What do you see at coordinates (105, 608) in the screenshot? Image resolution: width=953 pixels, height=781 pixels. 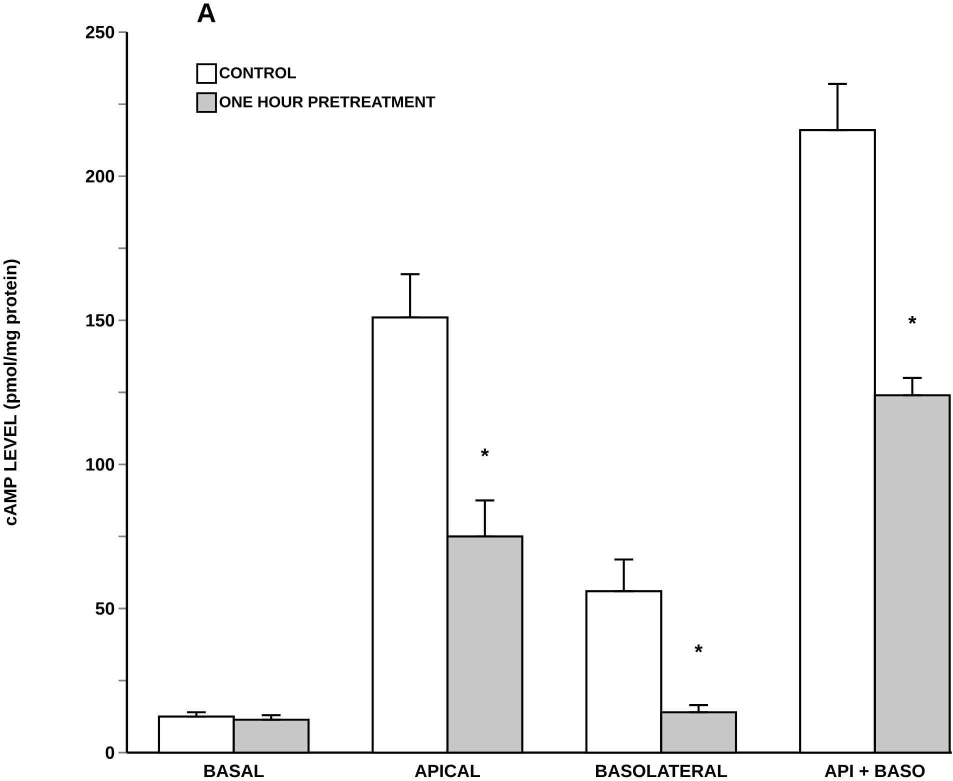 I see `y-tick-label: 50` at bounding box center [105, 608].